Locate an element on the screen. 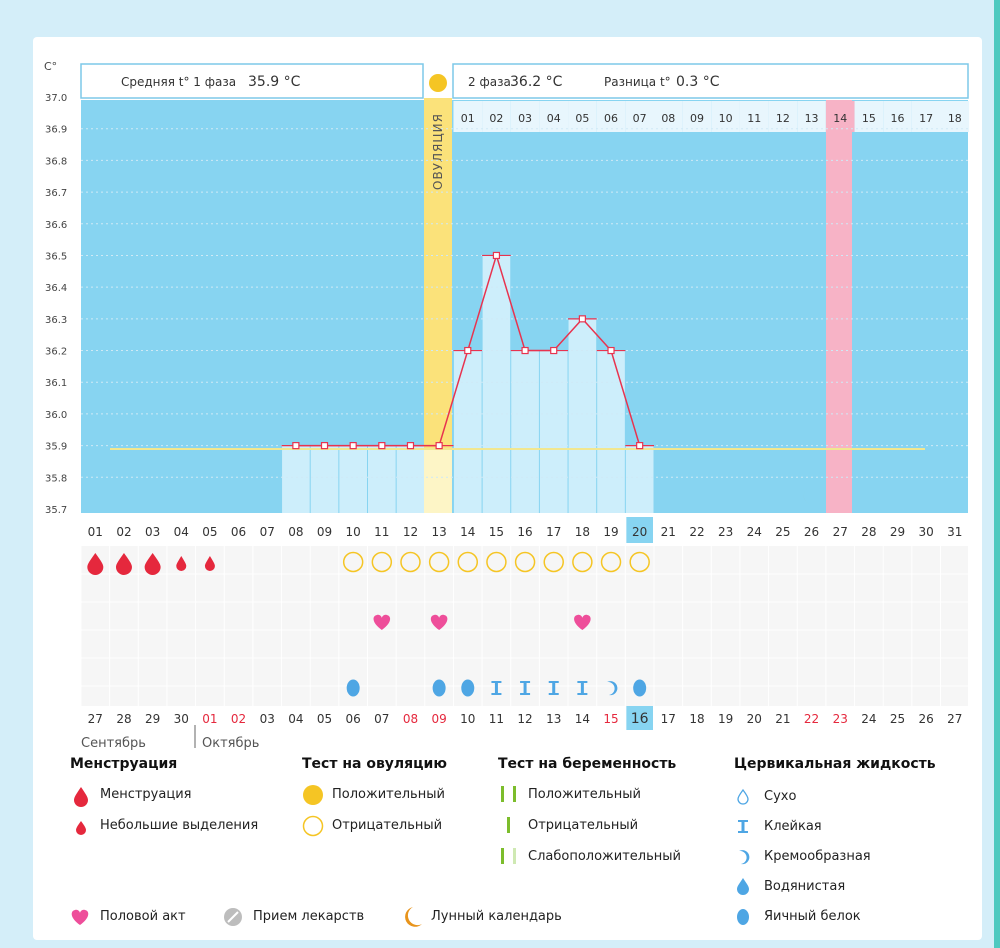 This screenshot has height=948, width=1000. calendar-date-label: 18 is located at coordinates (696, 719).